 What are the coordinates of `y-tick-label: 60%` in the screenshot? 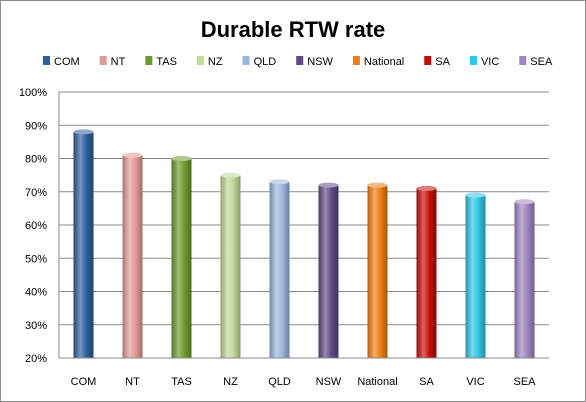 It's located at (36, 226).